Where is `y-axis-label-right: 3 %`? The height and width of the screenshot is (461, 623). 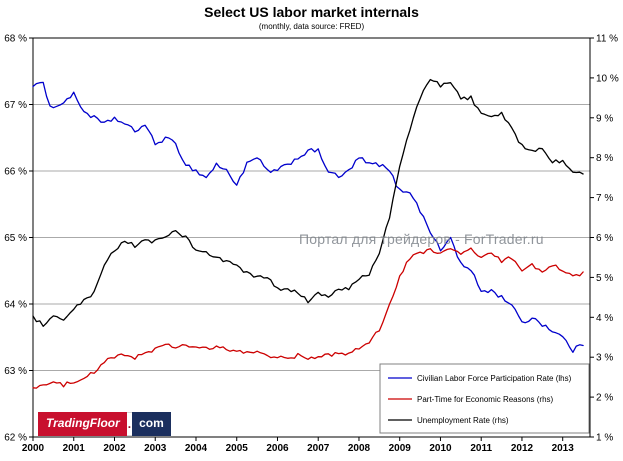 y-axis-label-right: 3 % is located at coordinates (604, 358).